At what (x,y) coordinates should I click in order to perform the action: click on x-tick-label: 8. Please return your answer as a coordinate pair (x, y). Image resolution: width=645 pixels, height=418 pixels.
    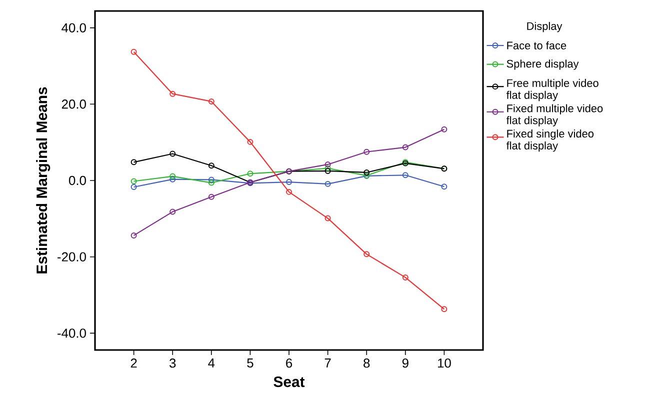
    Looking at the image, I should click on (367, 363).